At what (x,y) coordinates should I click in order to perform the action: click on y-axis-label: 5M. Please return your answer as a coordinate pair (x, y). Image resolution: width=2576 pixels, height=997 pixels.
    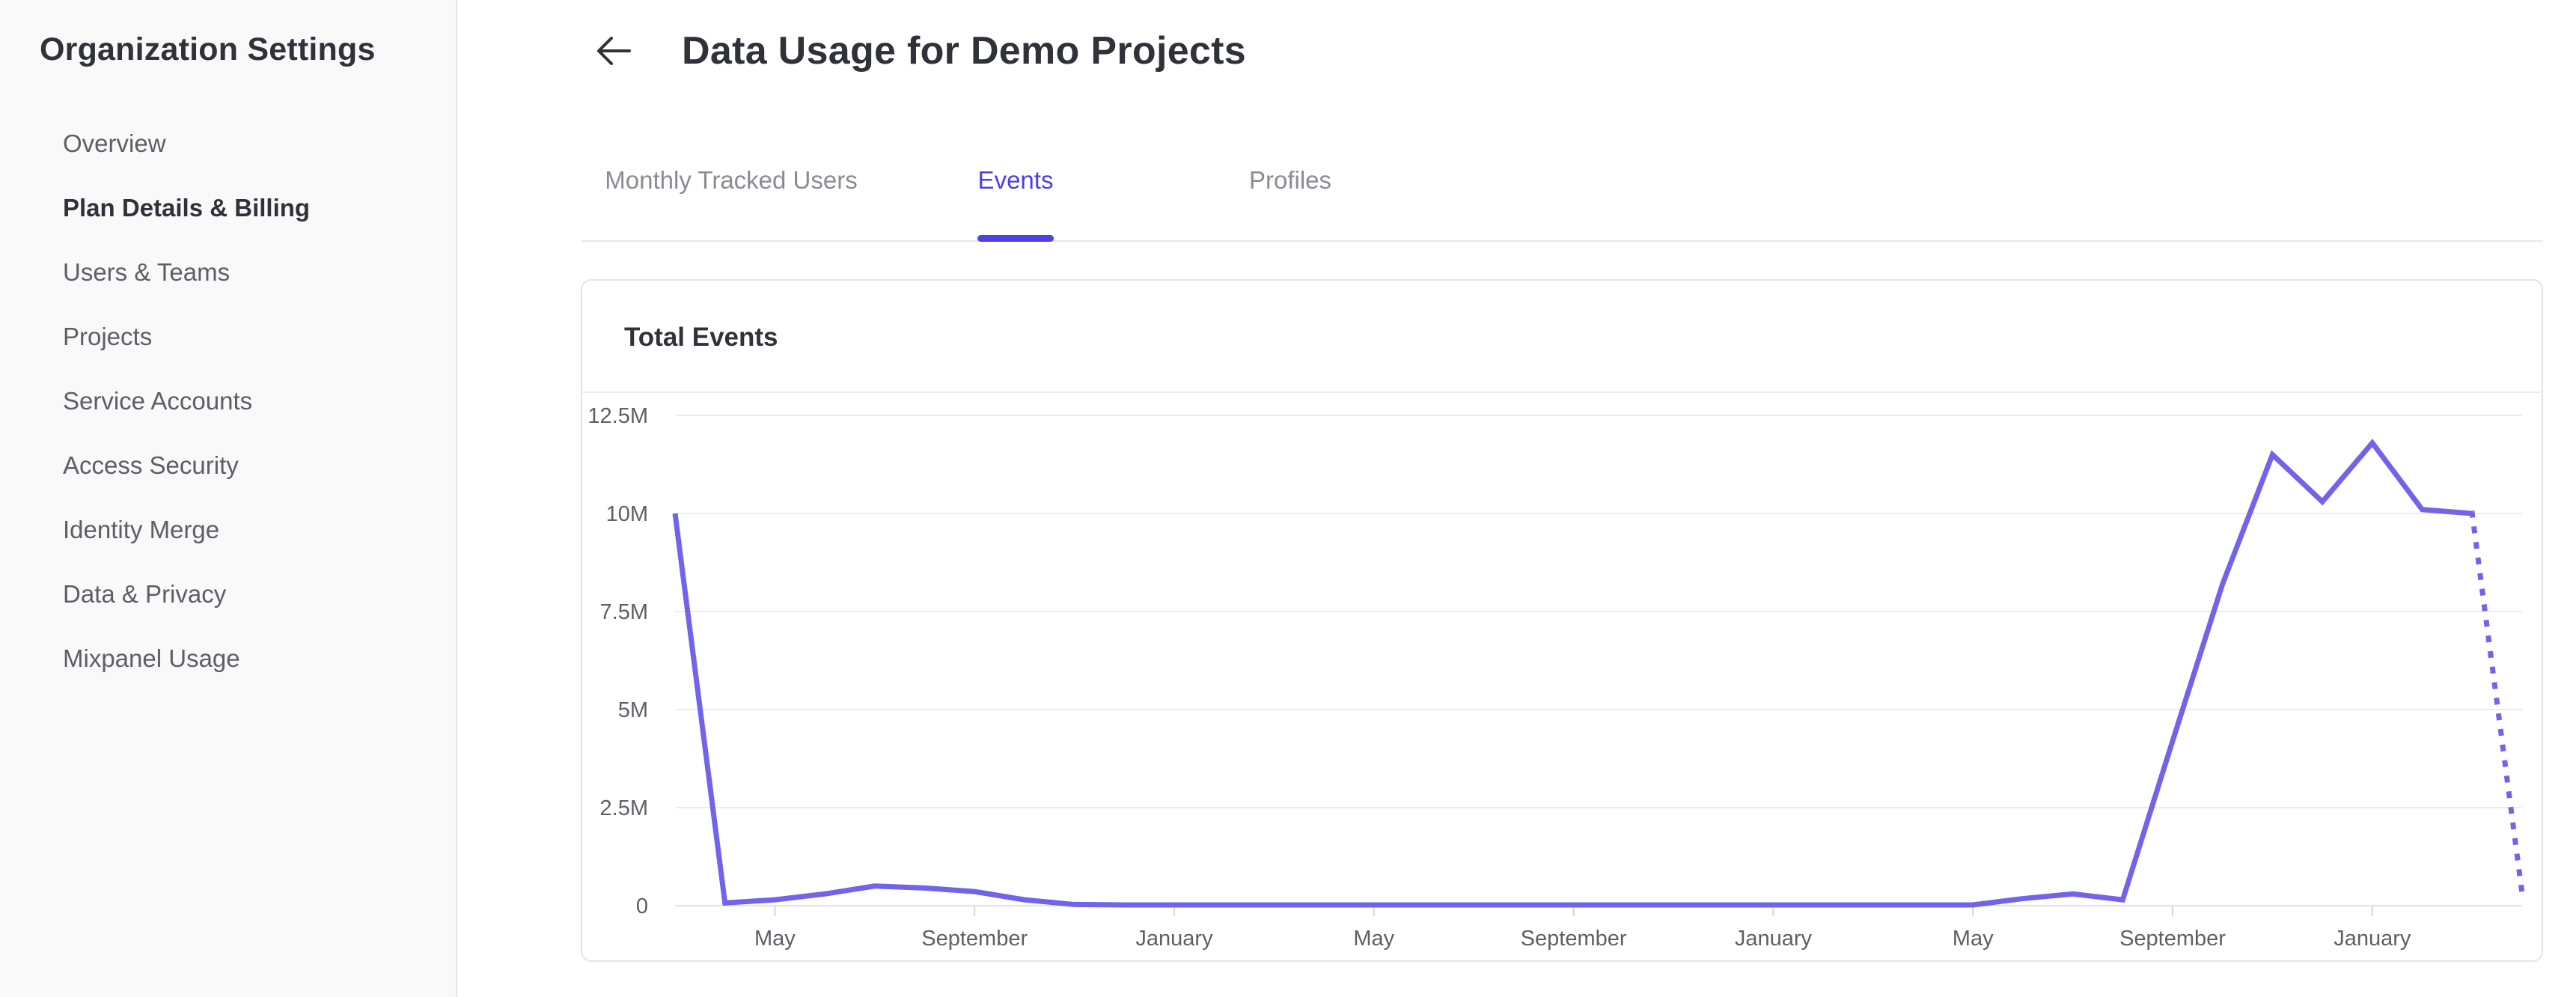
    Looking at the image, I should click on (633, 710).